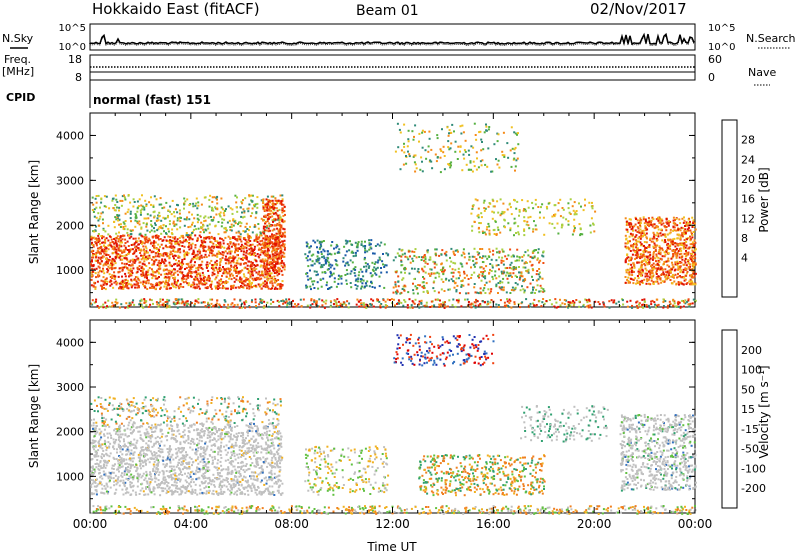  Describe the element at coordinates (34, 416) in the screenshot. I see `velocity-ylabel: Slant Range [km]` at that location.